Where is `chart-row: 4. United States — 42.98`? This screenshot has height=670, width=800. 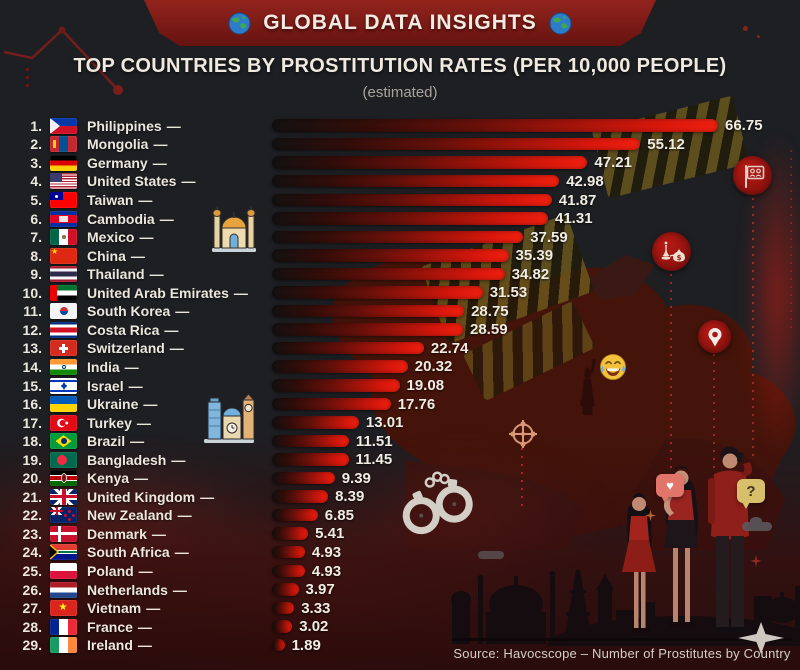 chart-row: 4. United States — 42.98 is located at coordinates (400, 181).